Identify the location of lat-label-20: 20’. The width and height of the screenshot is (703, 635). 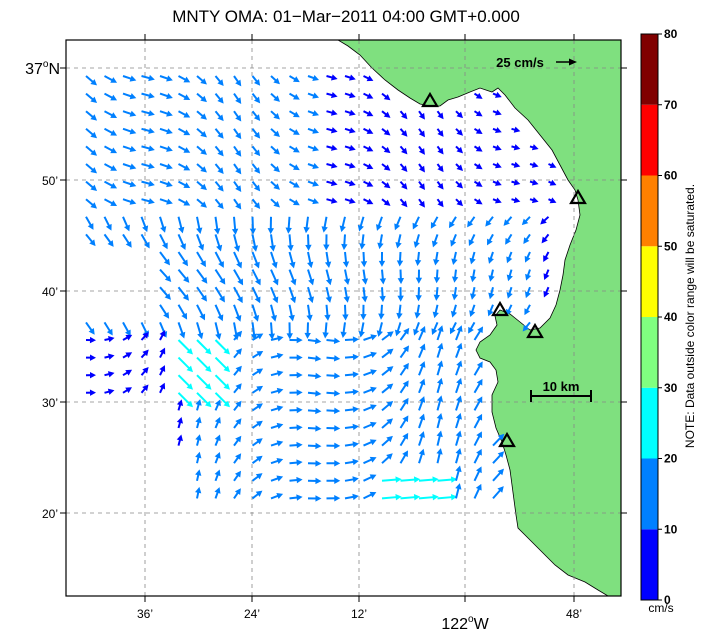
(50, 514).